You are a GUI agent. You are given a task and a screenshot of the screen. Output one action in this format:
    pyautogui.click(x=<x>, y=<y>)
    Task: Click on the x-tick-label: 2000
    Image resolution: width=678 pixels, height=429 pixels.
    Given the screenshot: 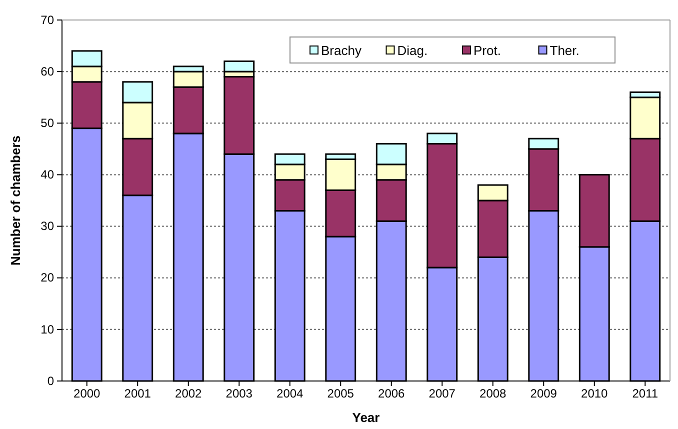 What is the action you would take?
    pyautogui.click(x=87, y=393)
    